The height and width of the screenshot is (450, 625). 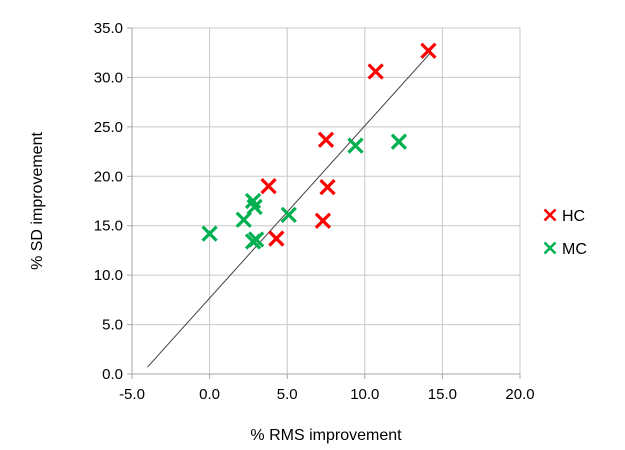 What do you see at coordinates (108, 275) in the screenshot?
I see `y-tick-label: 10.0` at bounding box center [108, 275].